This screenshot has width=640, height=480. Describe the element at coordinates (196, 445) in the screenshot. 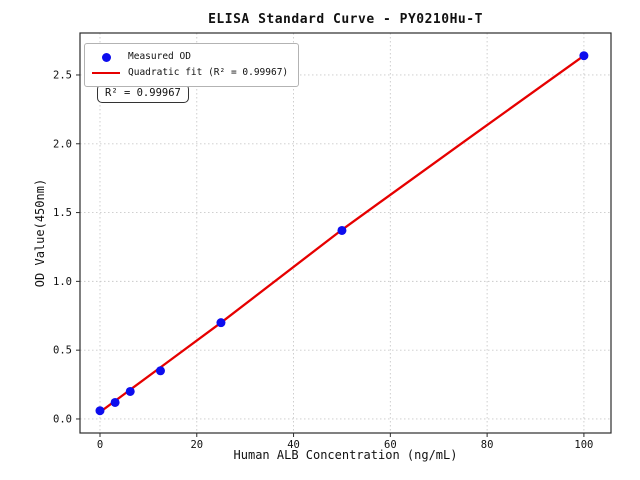

I see `x-tick-label: 20` at that location.